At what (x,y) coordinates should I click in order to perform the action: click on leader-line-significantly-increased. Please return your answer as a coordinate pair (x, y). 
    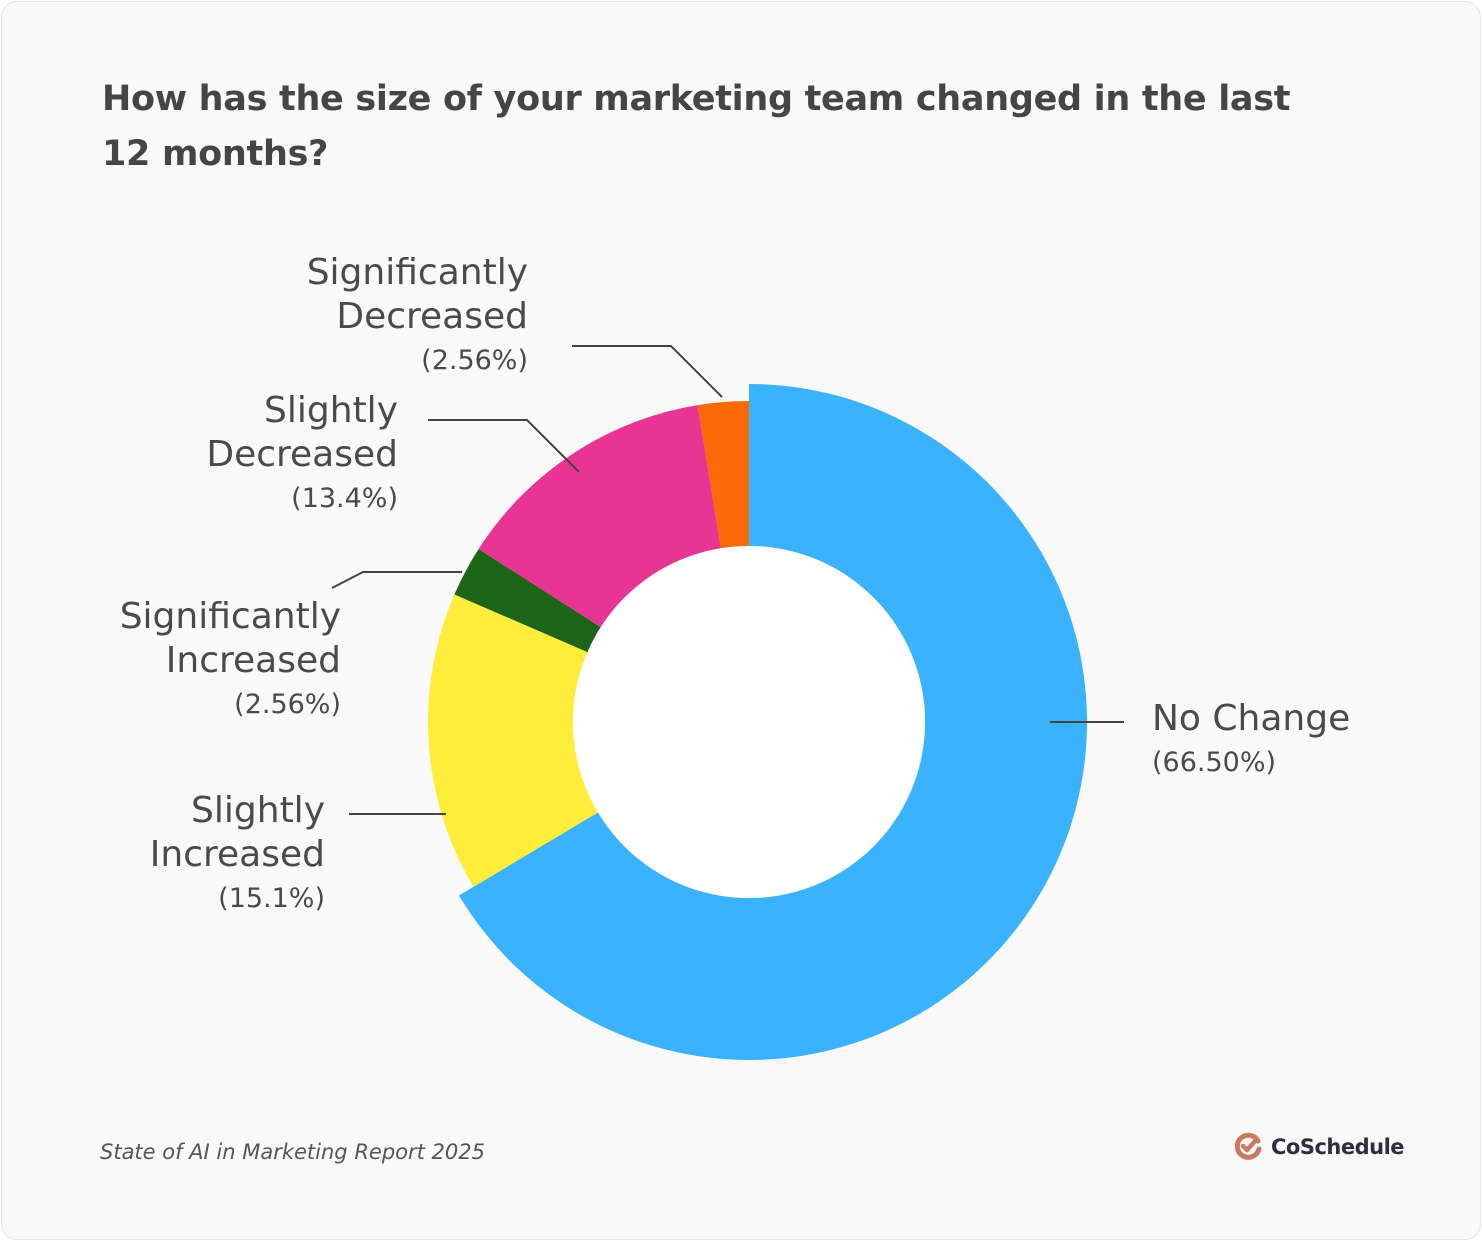
    Looking at the image, I should click on (396, 580).